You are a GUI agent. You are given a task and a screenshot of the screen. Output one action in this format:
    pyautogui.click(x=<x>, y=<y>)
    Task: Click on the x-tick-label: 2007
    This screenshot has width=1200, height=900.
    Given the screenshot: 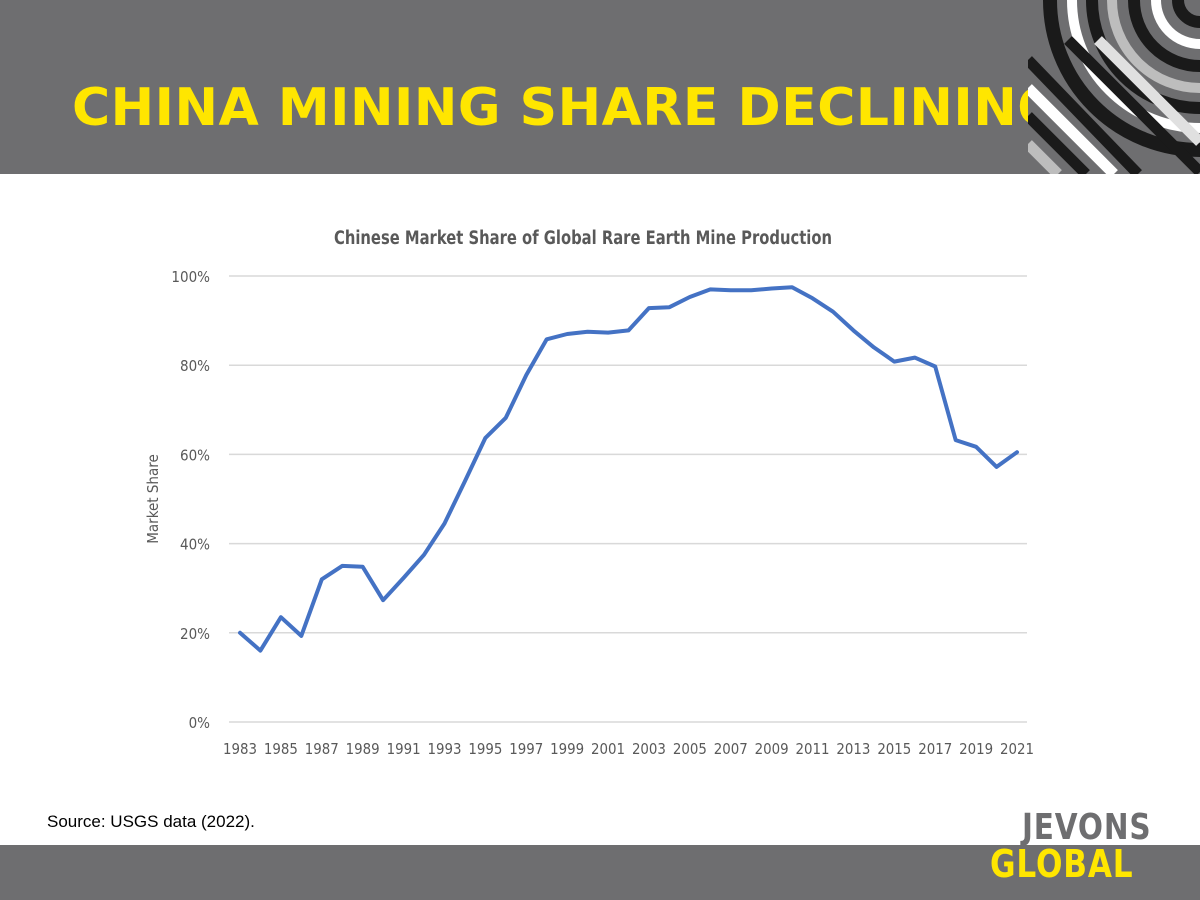 What is the action you would take?
    pyautogui.click(x=731, y=749)
    